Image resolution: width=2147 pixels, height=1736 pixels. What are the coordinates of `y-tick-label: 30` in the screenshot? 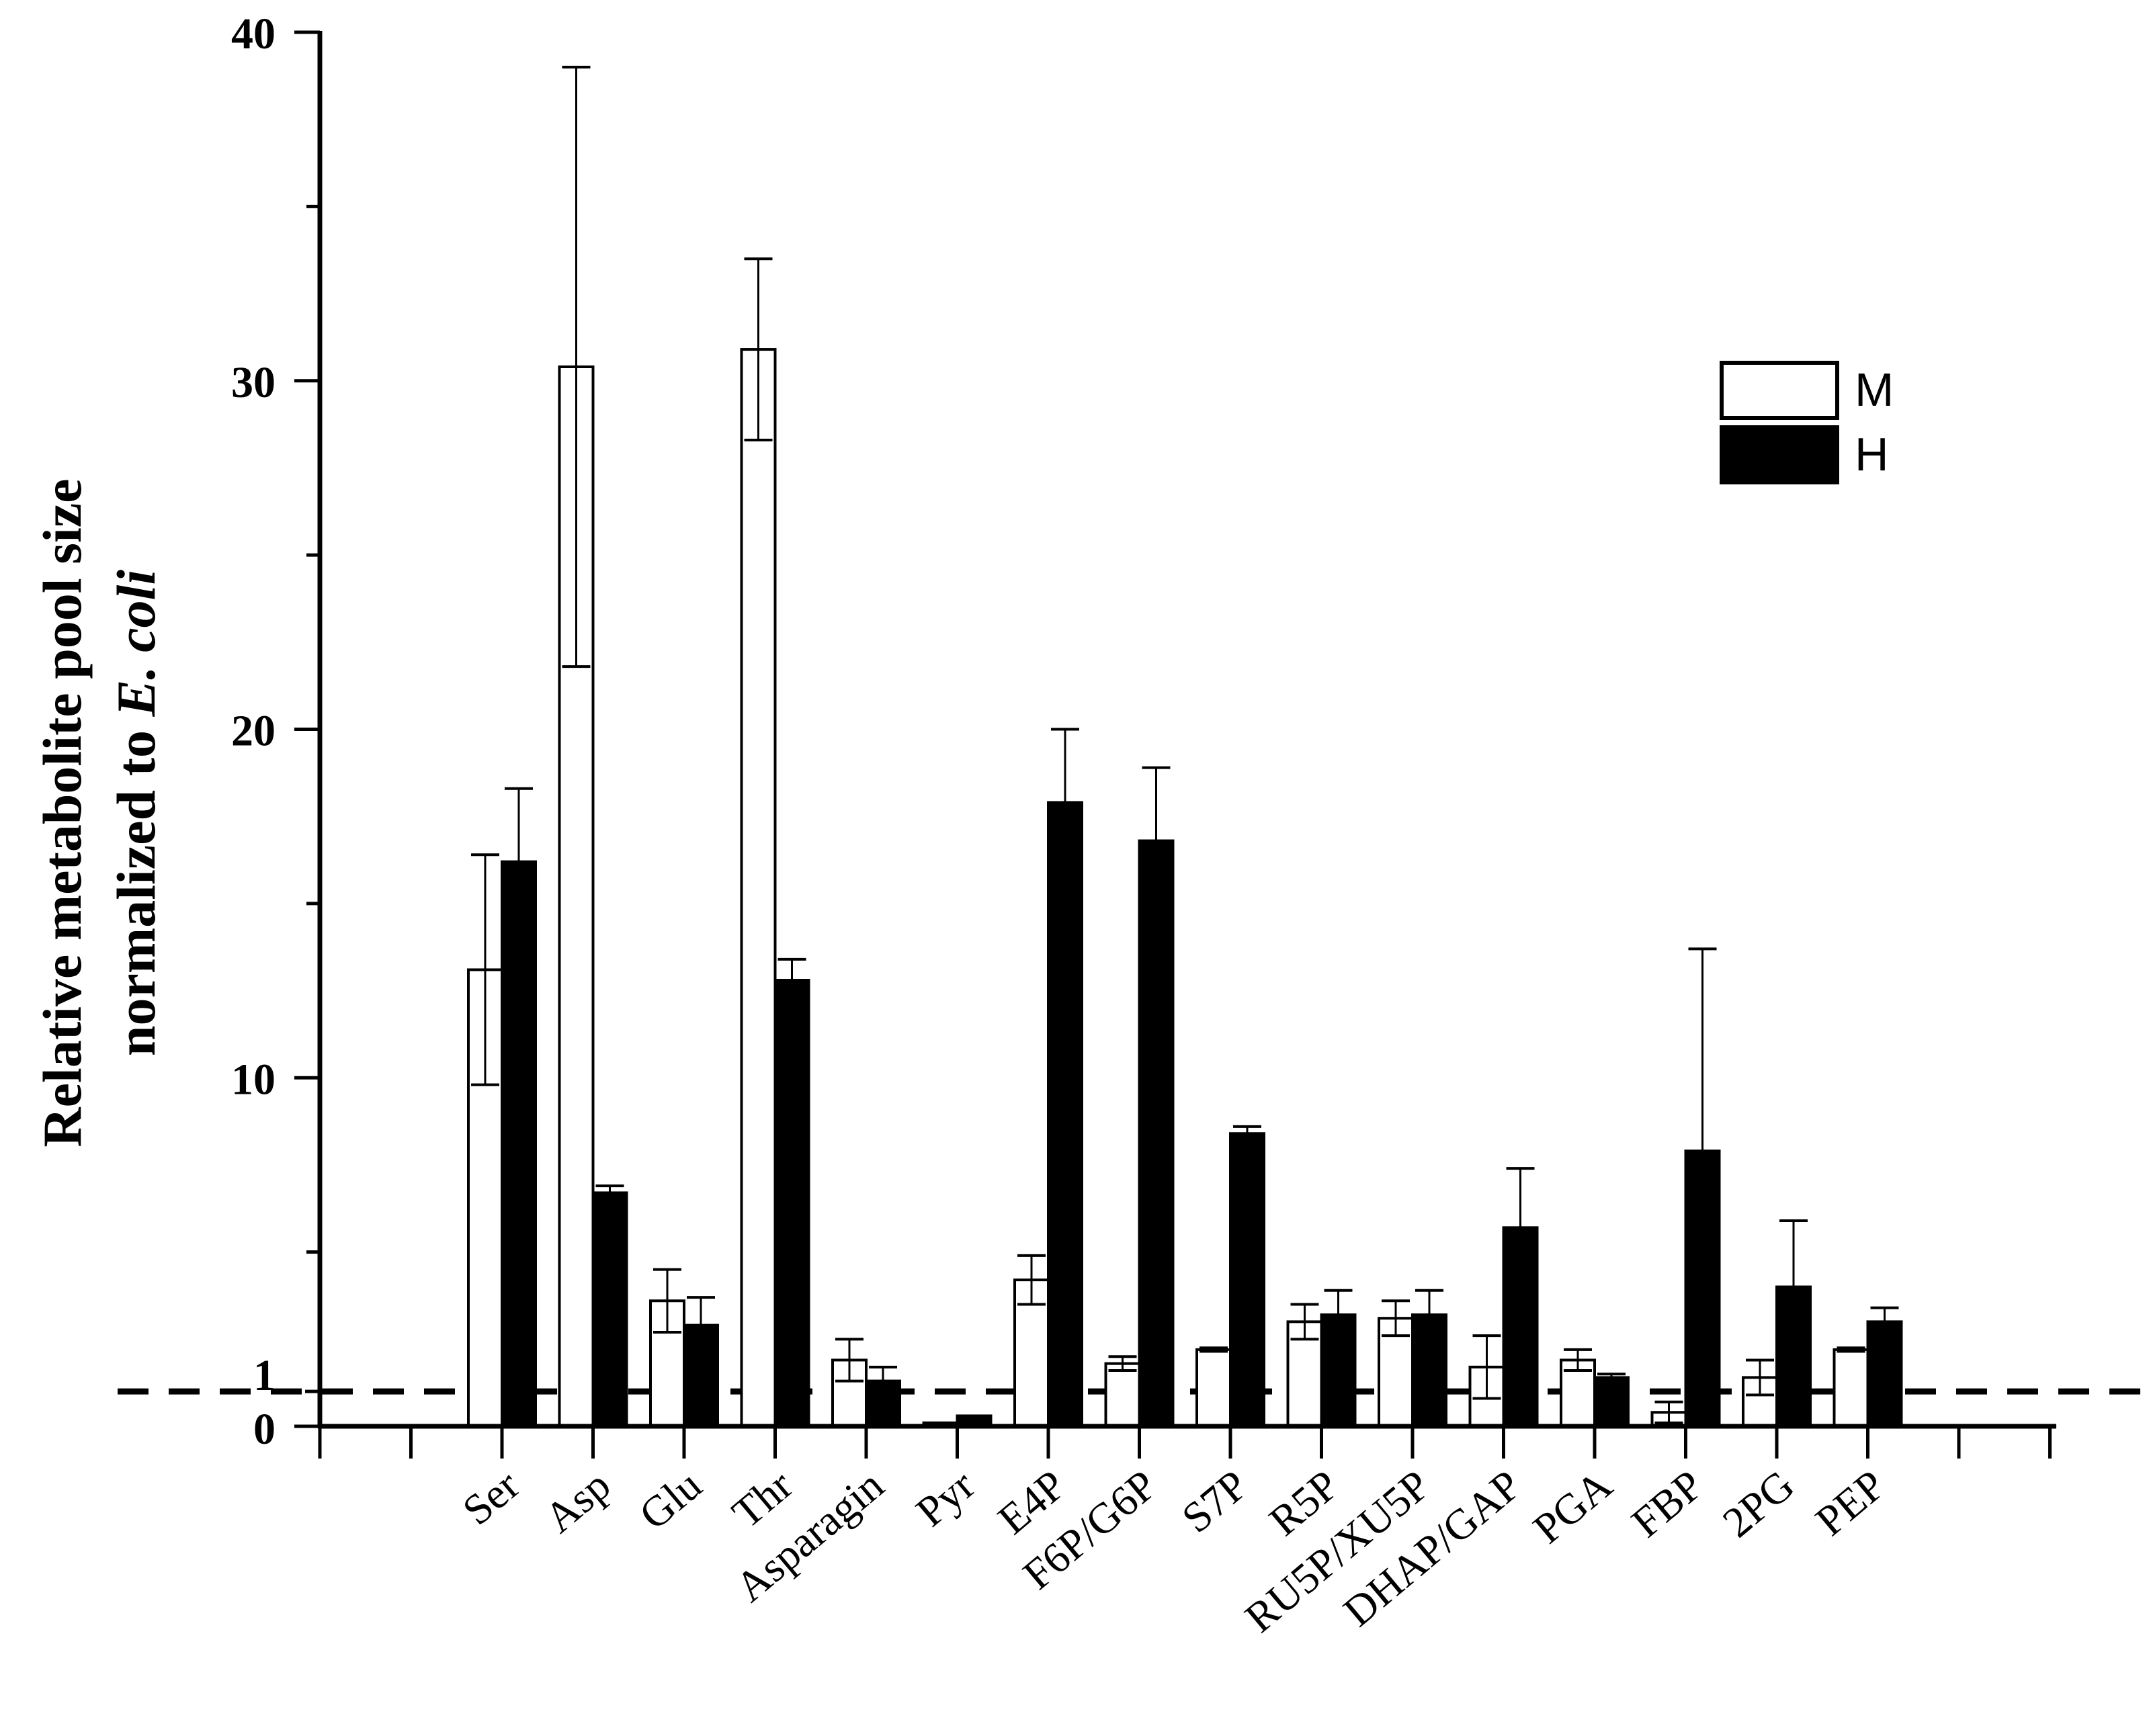 It's located at (254, 383).